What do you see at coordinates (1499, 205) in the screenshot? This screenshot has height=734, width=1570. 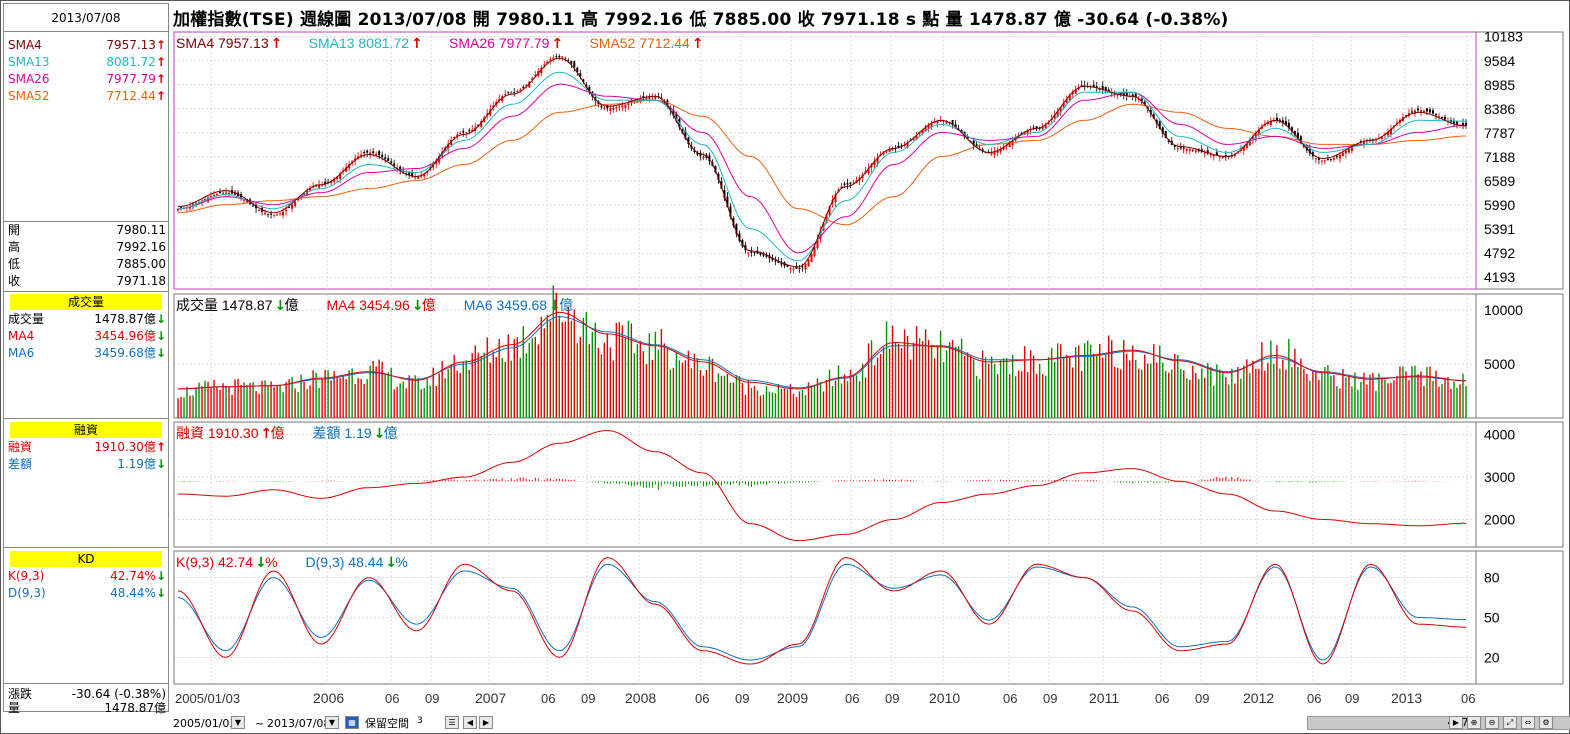 I see `price-y-tick: 5990` at bounding box center [1499, 205].